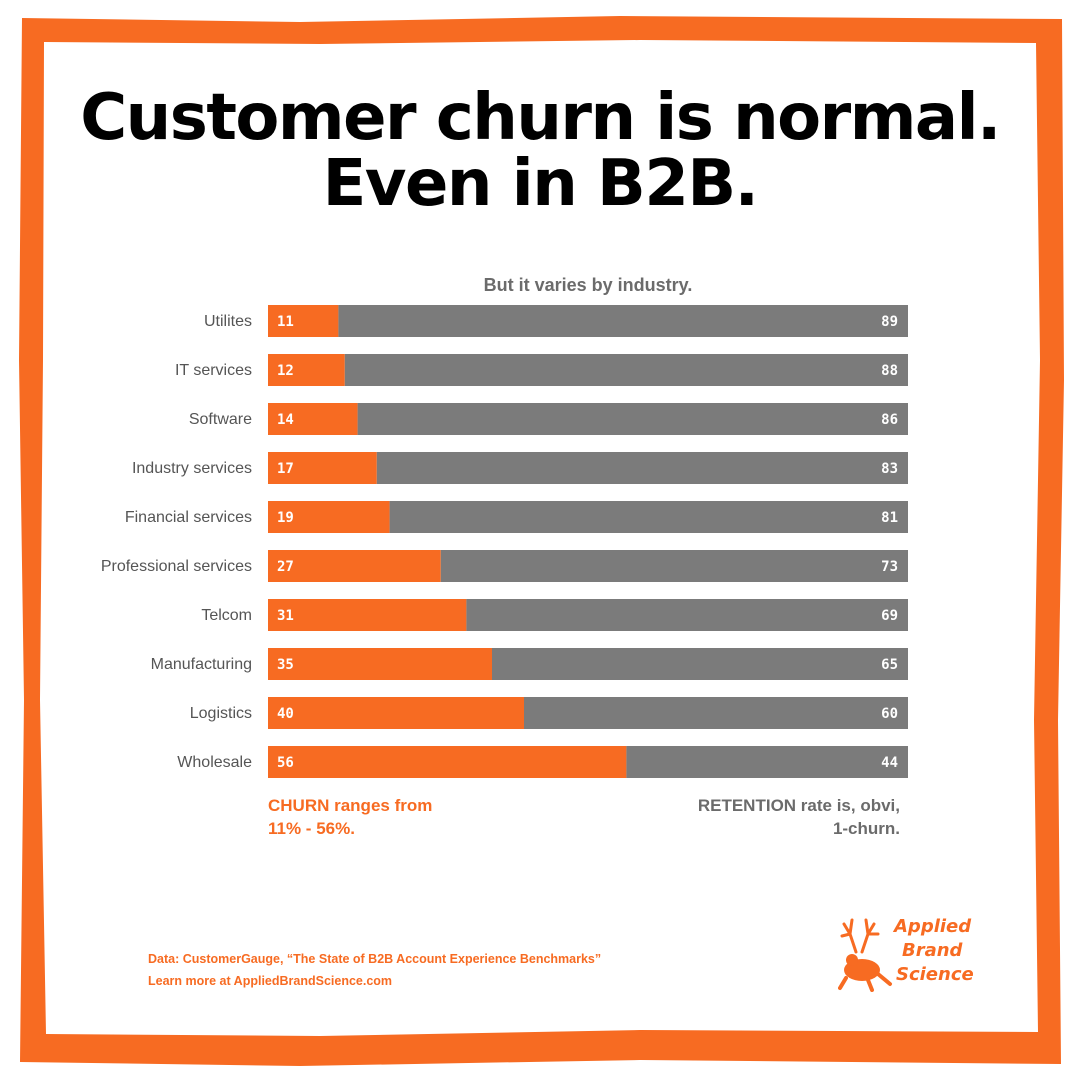 This screenshot has width=1080, height=1080. Describe the element at coordinates (213, 370) in the screenshot. I see `category-label: IT services` at that location.